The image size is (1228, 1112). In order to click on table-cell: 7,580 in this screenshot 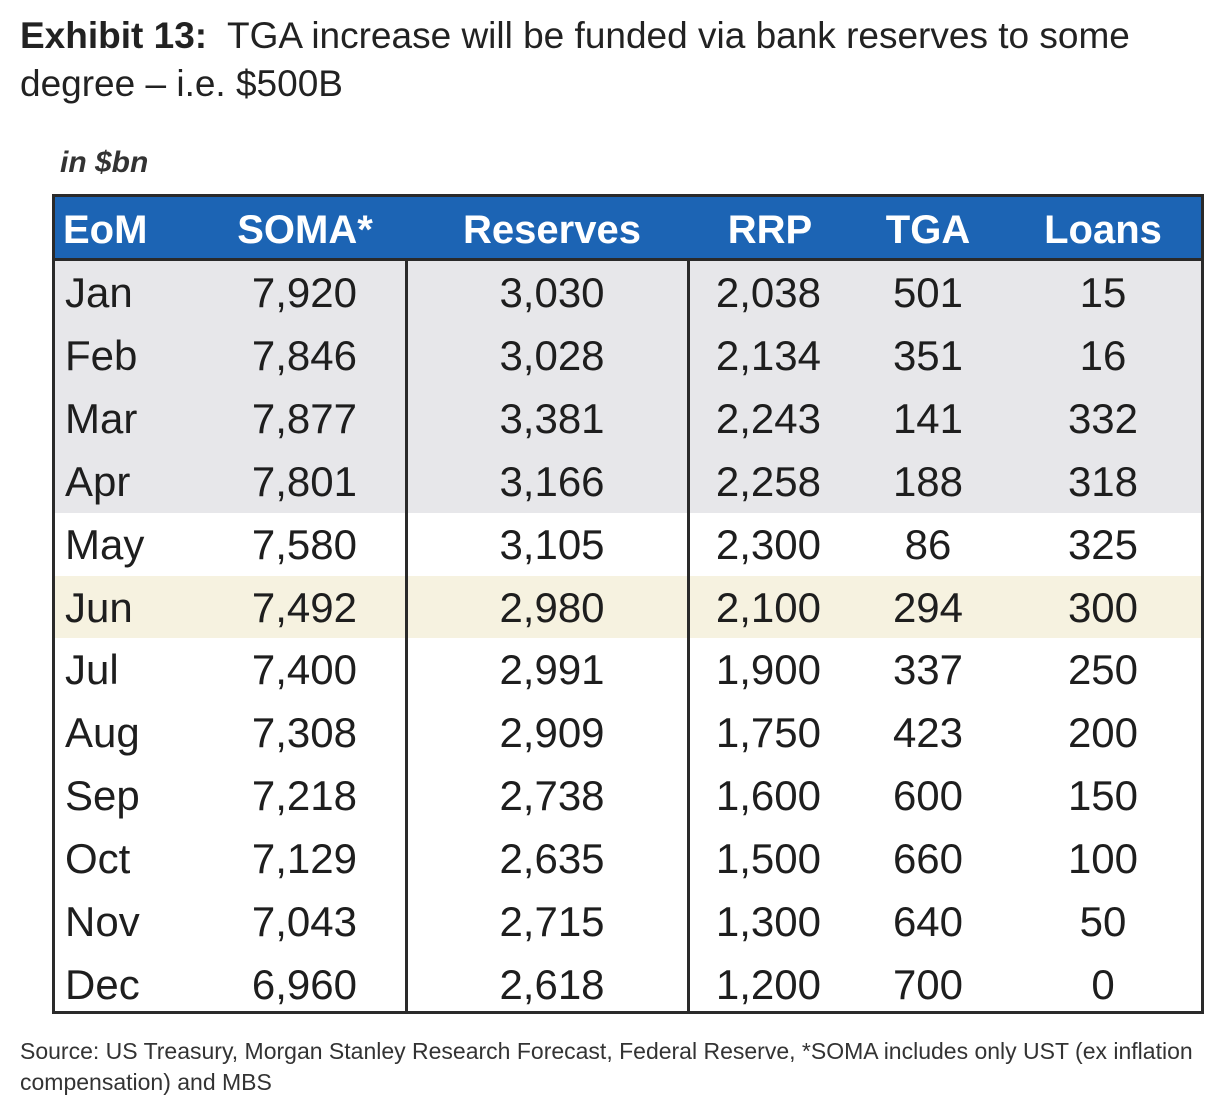, I will do `click(304, 544)`.